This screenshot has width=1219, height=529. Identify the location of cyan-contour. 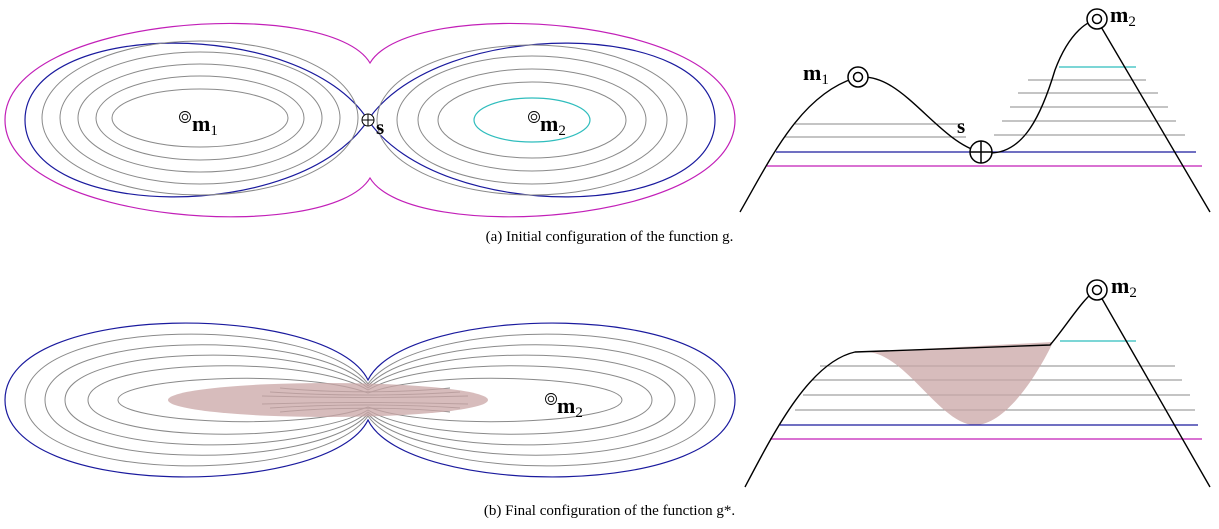
(532, 120).